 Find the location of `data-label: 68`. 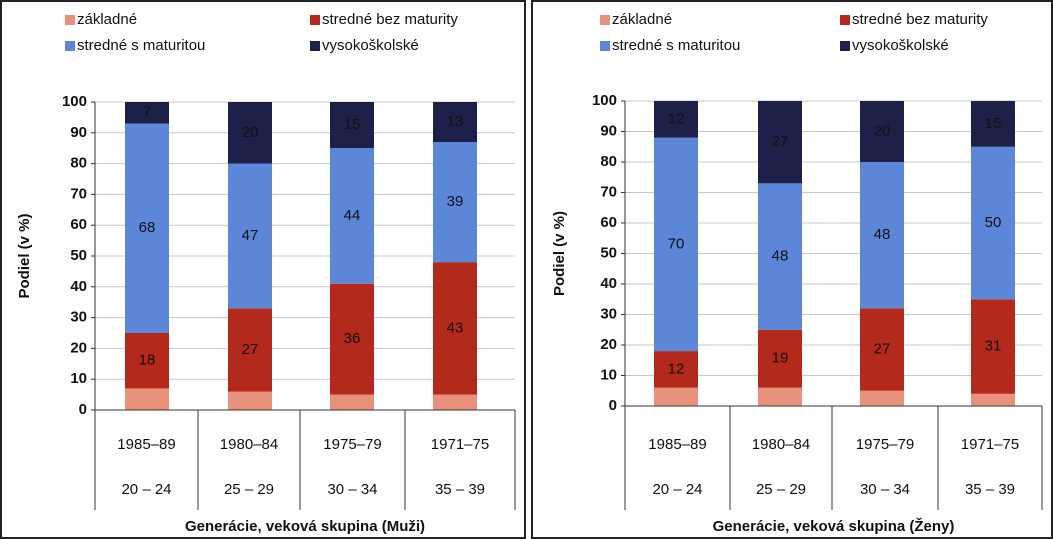

data-label: 68 is located at coordinates (147, 227).